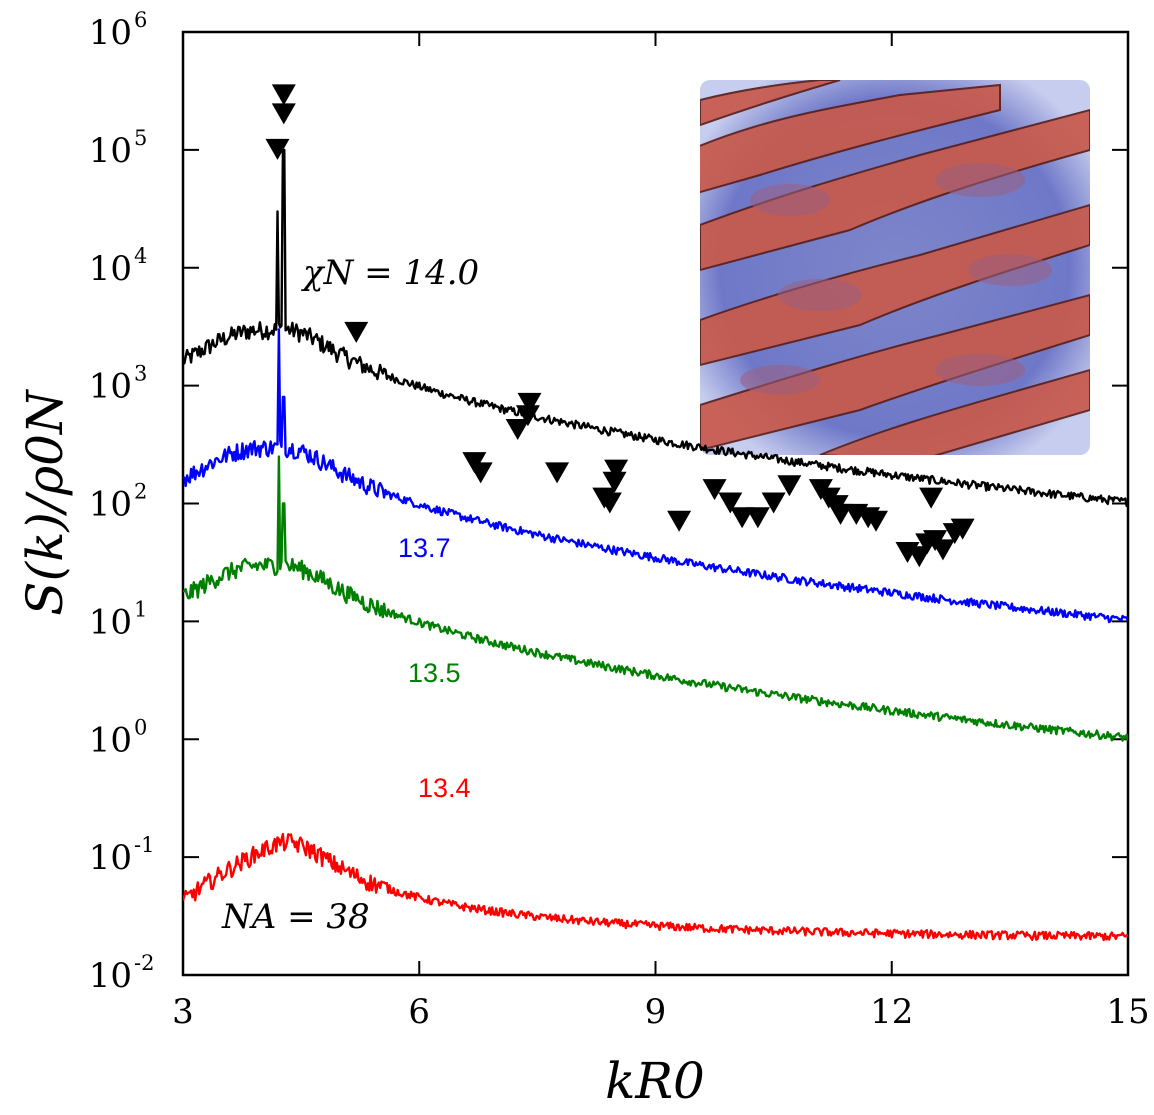  Describe the element at coordinates (390, 273) in the screenshot. I see `chi-n-annotation: χN = 14.0` at that location.